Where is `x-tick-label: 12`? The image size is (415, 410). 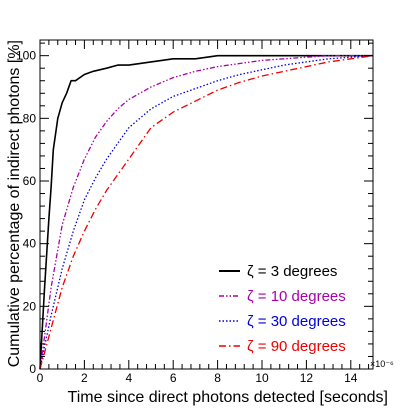 x-tick-label: 12 is located at coordinates (307, 378).